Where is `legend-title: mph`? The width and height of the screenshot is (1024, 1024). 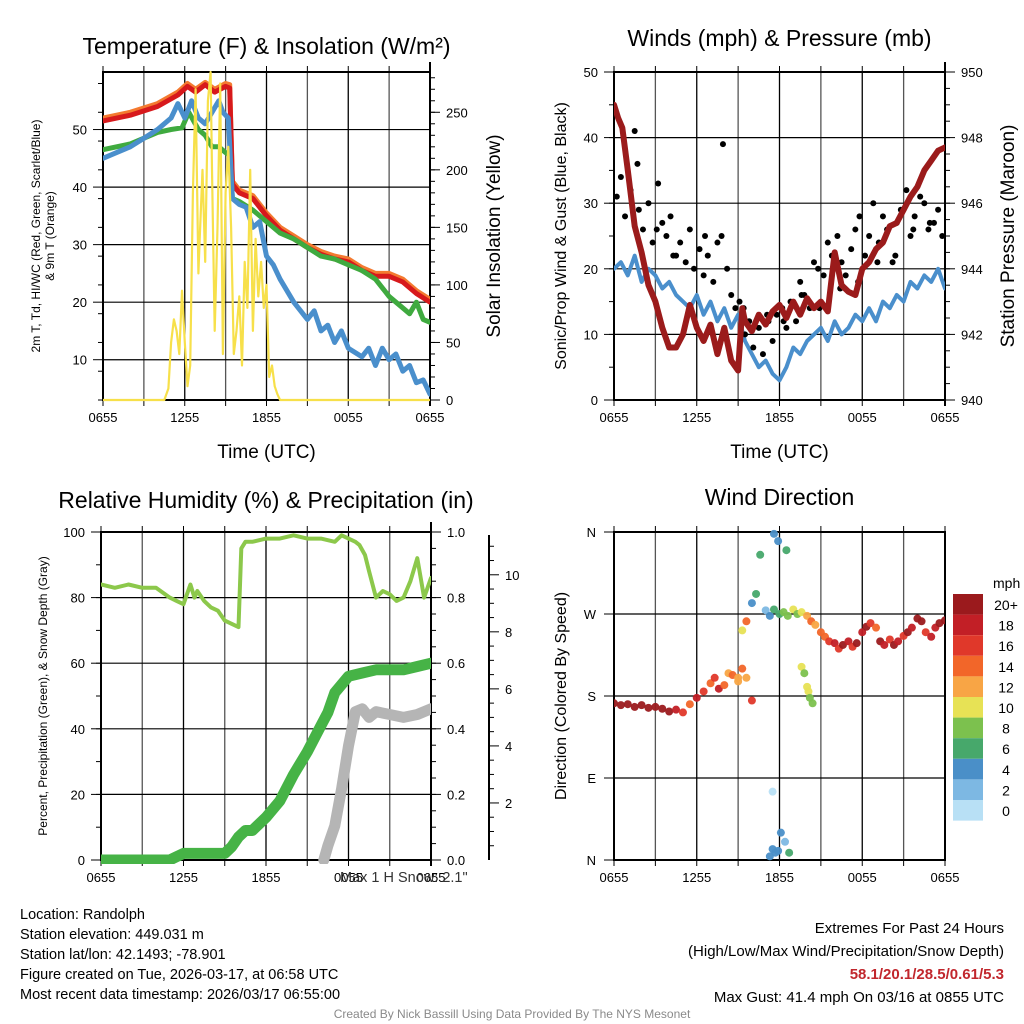 legend-title: mph is located at coordinates (1006, 583).